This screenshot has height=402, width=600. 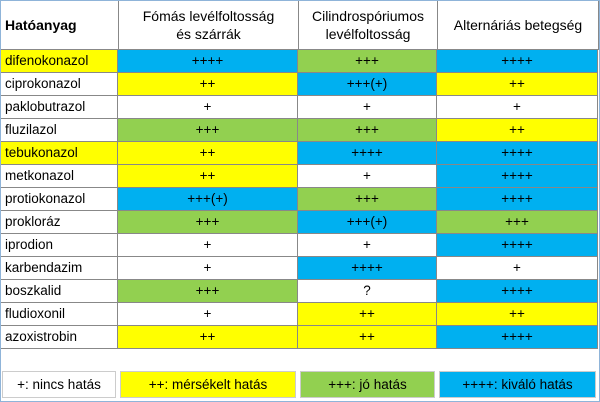 I want to click on row-name: tebukonazol, so click(x=59, y=153).